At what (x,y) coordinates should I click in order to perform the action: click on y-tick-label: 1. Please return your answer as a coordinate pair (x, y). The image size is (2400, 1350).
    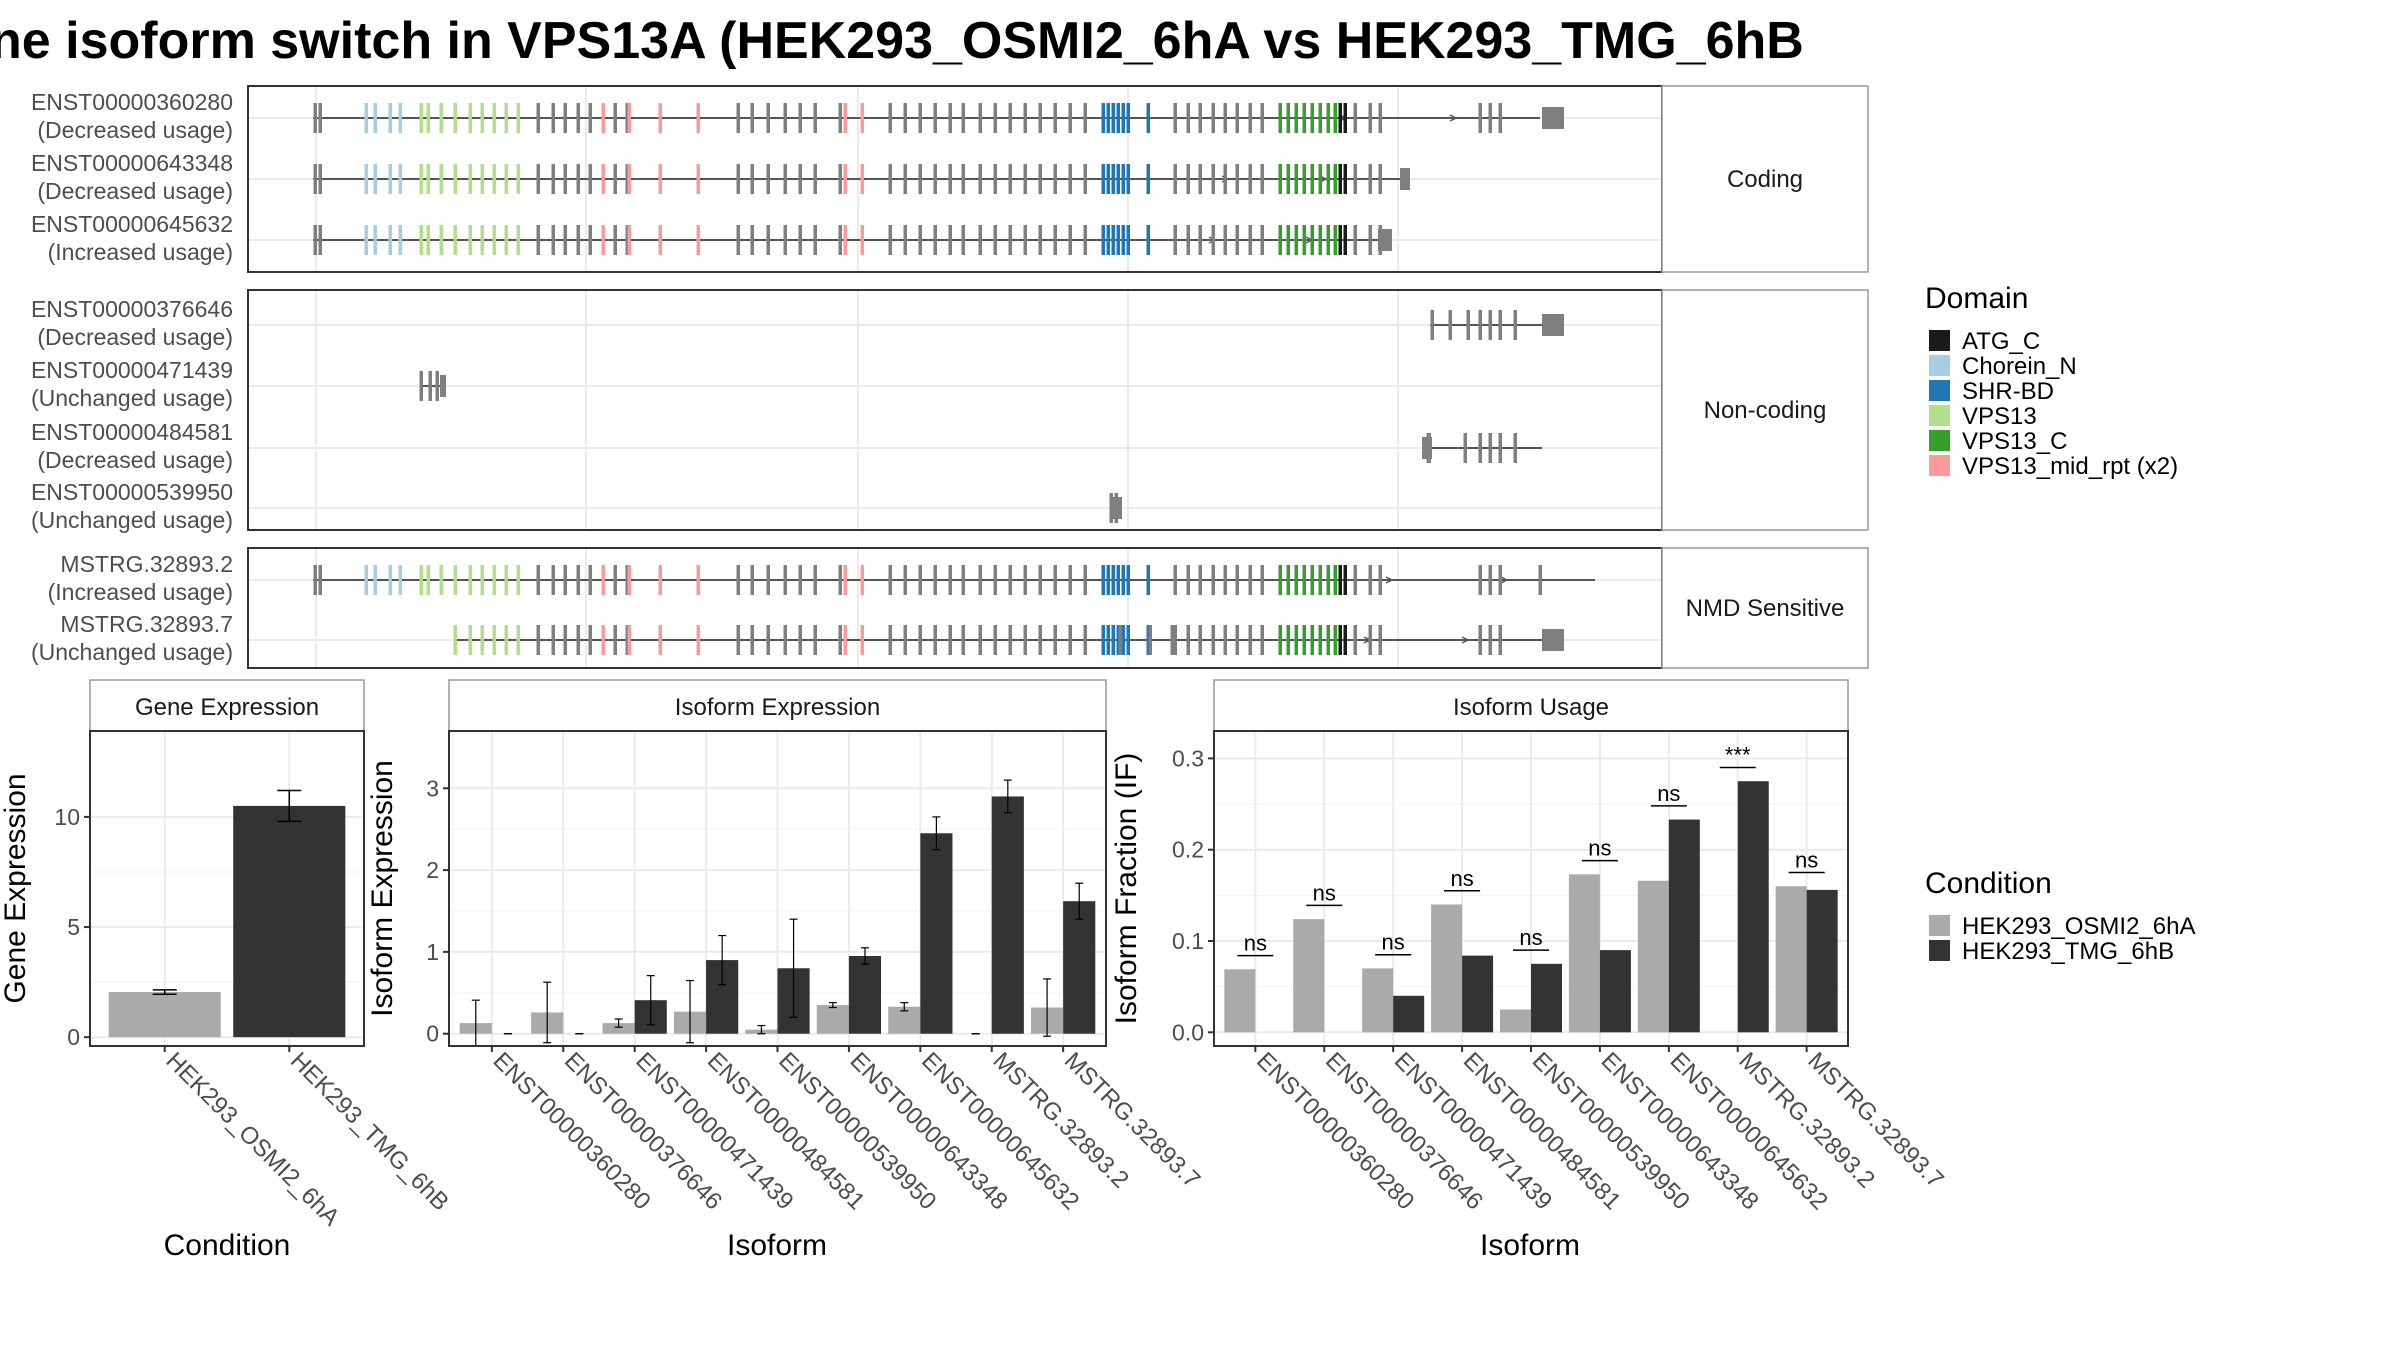
    Looking at the image, I should click on (432, 952).